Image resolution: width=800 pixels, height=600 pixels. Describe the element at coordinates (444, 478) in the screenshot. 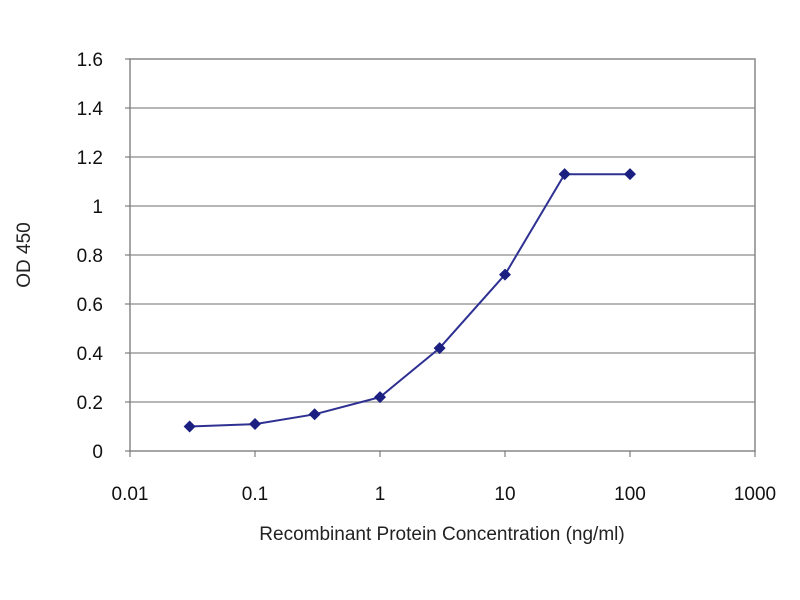

I see `x-axis: 0.01 0.1 1 10 100 1000` at that location.